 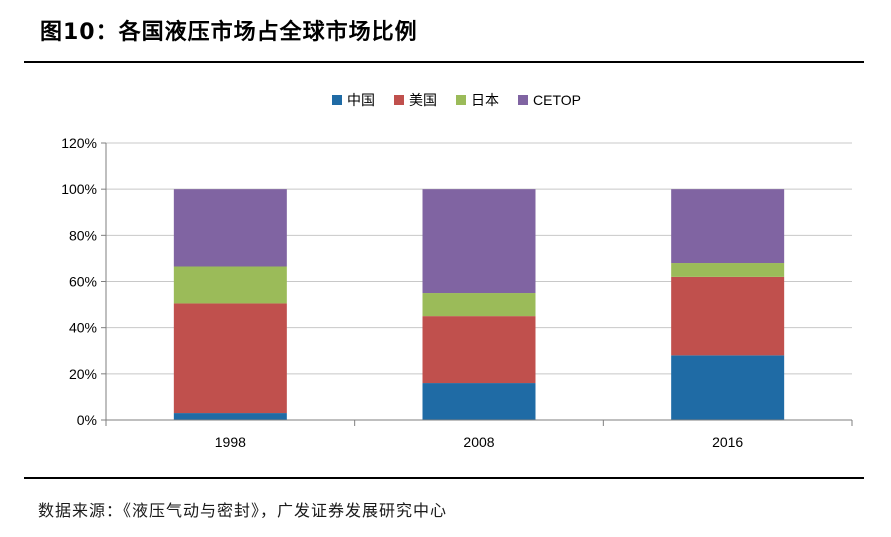 I want to click on x-tick-label: 2016, so click(x=727, y=442).